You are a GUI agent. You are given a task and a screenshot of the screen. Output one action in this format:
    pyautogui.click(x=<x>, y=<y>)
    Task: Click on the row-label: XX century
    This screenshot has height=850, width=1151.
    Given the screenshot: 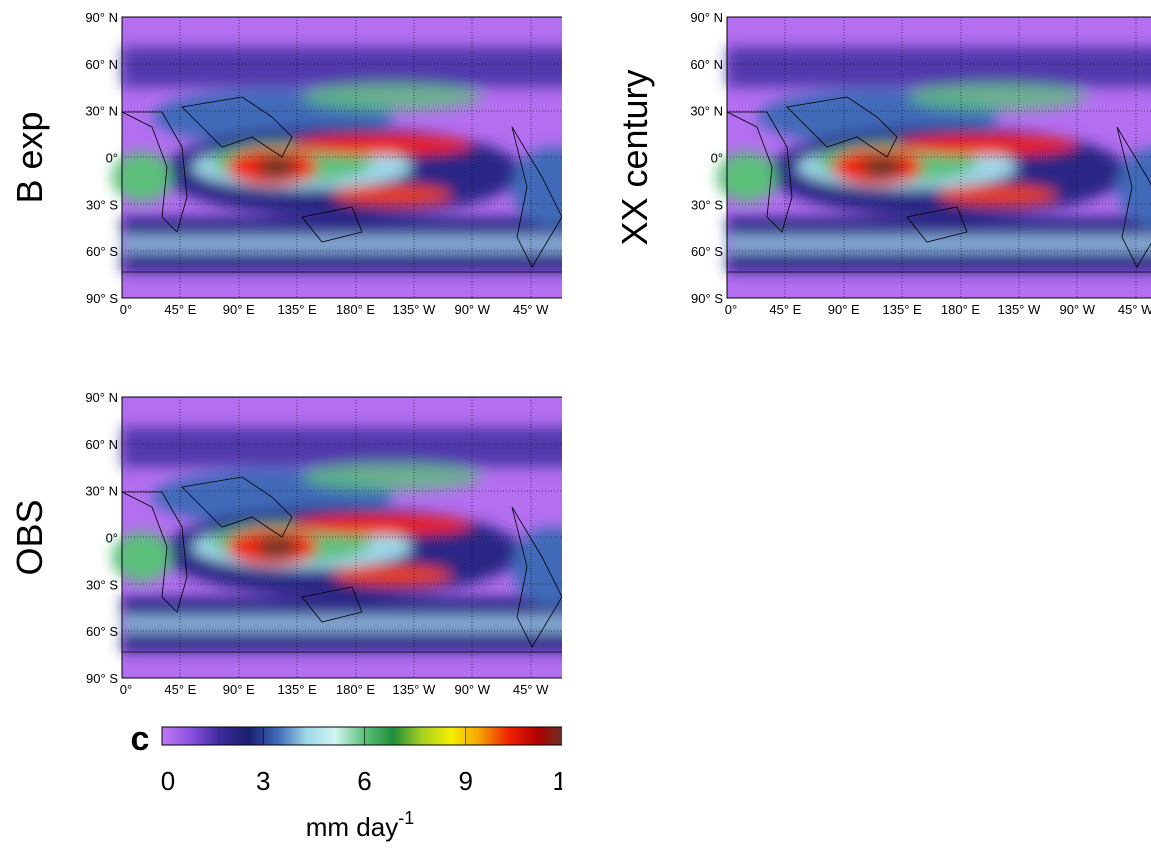 What is the action you would take?
    pyautogui.click(x=634, y=157)
    